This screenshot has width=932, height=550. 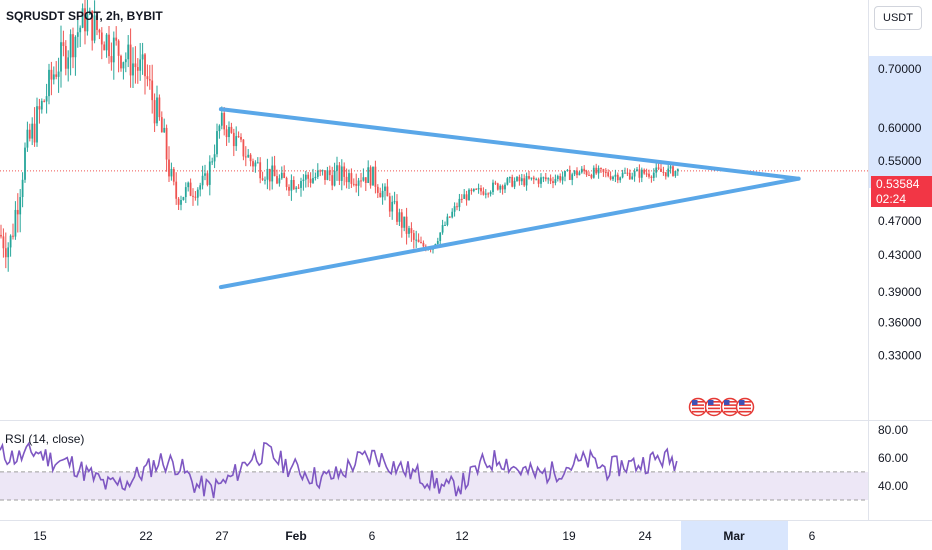 What do you see at coordinates (893, 430) in the screenshot?
I see `rsi-tick-label: 80.00` at bounding box center [893, 430].